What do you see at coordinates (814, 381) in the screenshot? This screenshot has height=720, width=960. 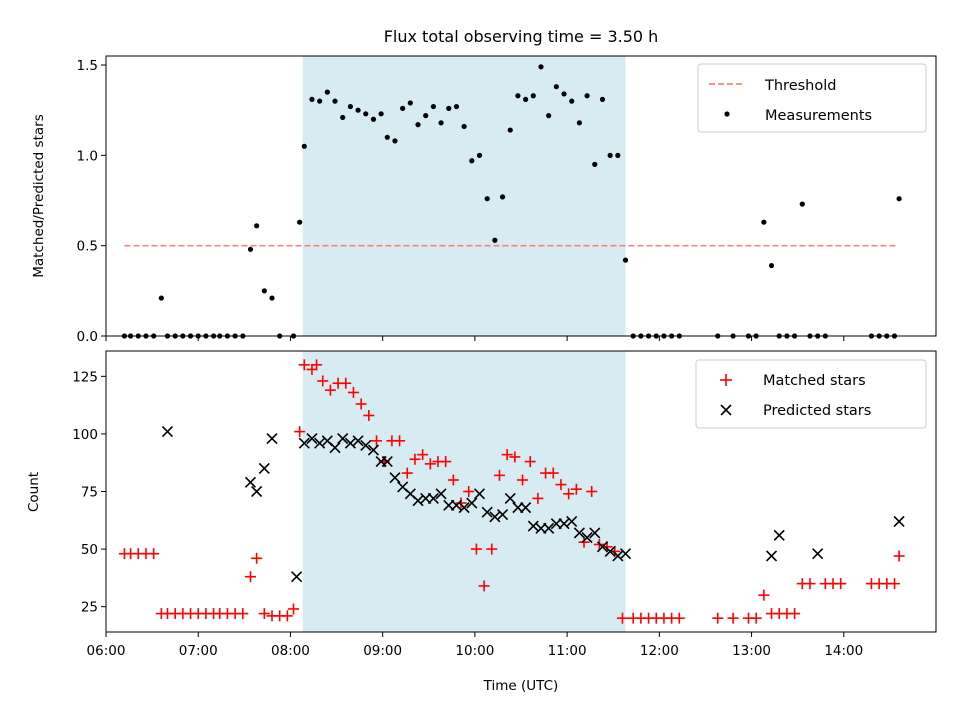 I see `legend-matched-label: Matched stars` at bounding box center [814, 381].